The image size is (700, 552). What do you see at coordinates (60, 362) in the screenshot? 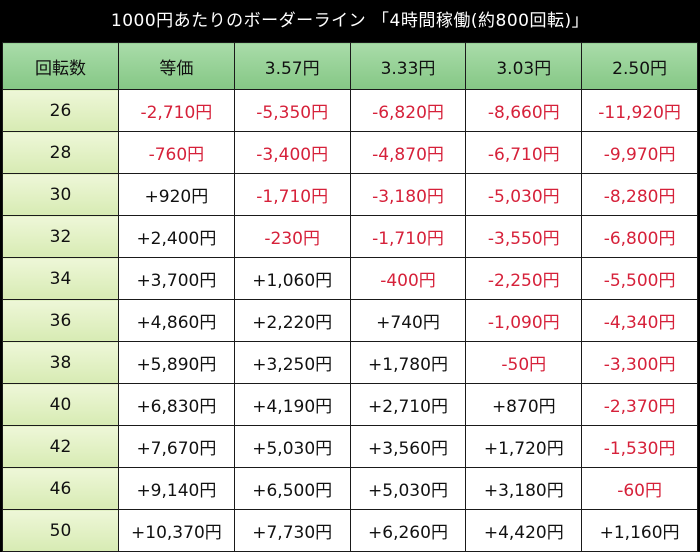
I see `rotation-cell: 38` at bounding box center [60, 362].